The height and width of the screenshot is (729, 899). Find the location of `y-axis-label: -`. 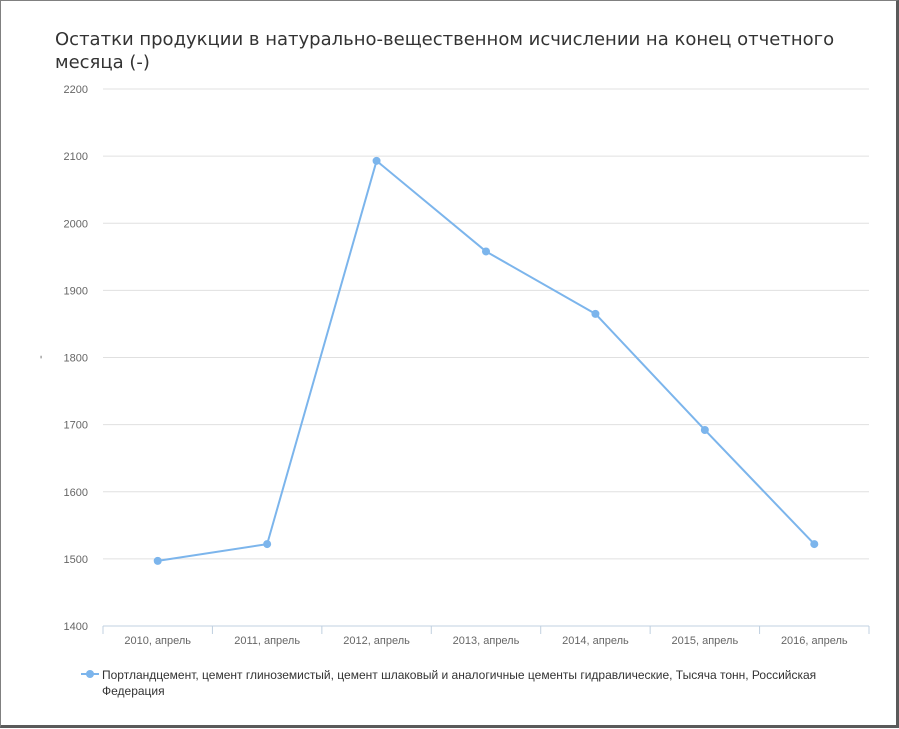

y-axis-label: - is located at coordinates (40, 357).